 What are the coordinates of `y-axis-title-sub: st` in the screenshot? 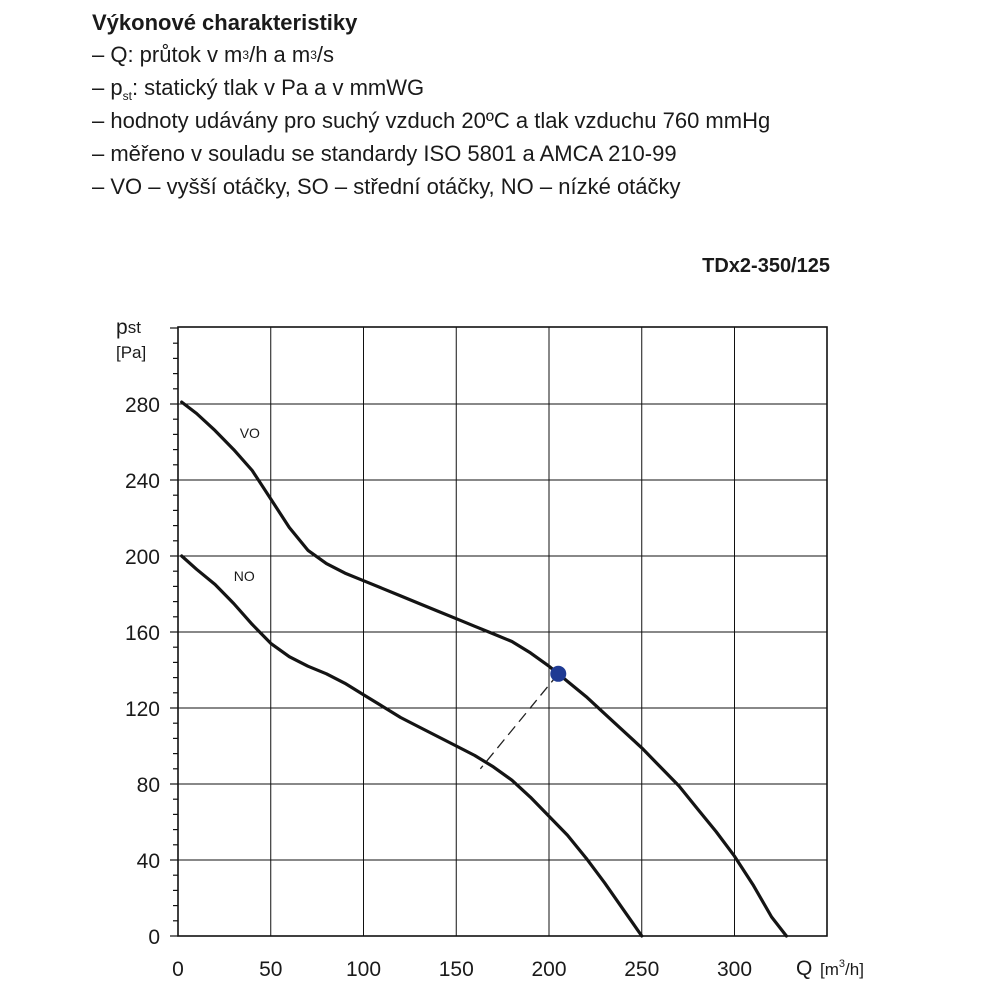 It's located at (135, 327).